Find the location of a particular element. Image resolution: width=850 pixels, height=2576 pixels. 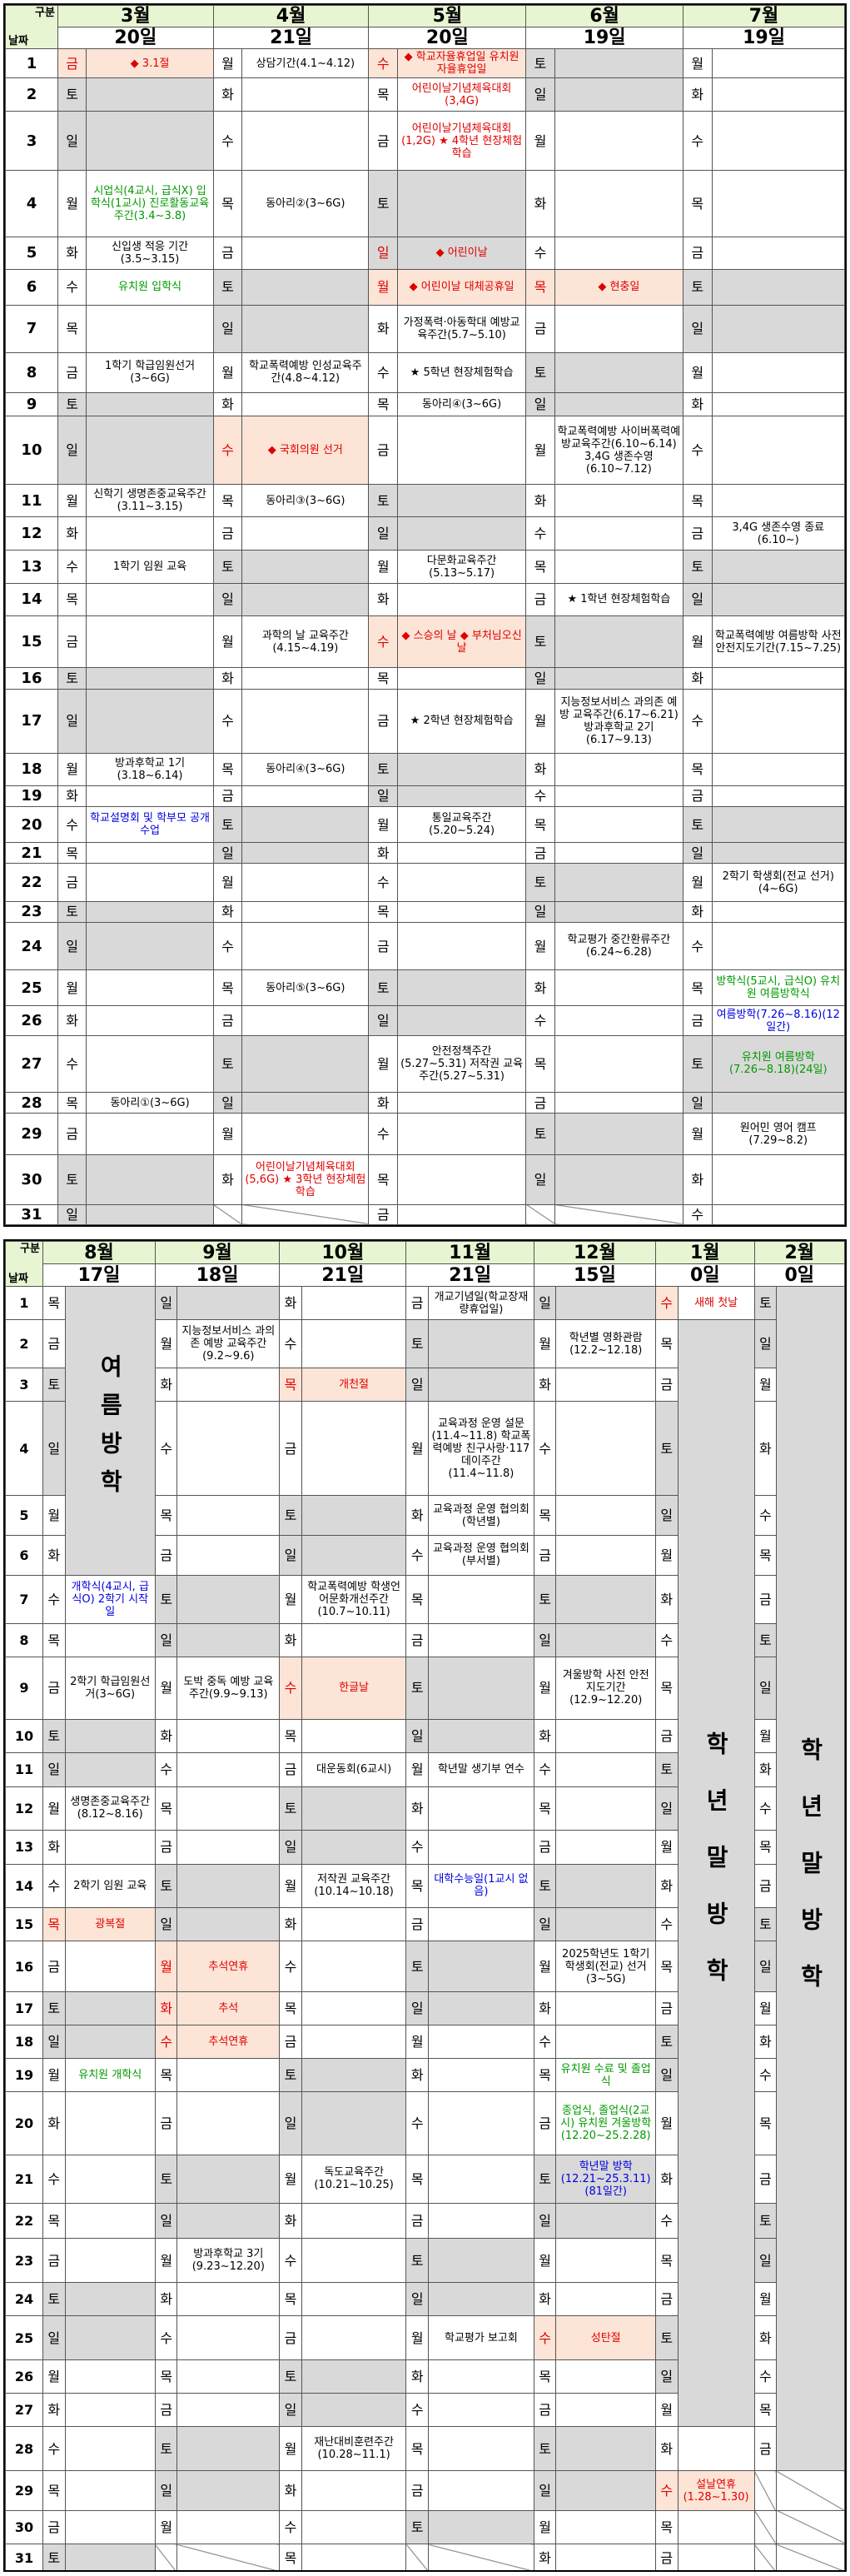

school-days-count: 19일 is located at coordinates (764, 38).